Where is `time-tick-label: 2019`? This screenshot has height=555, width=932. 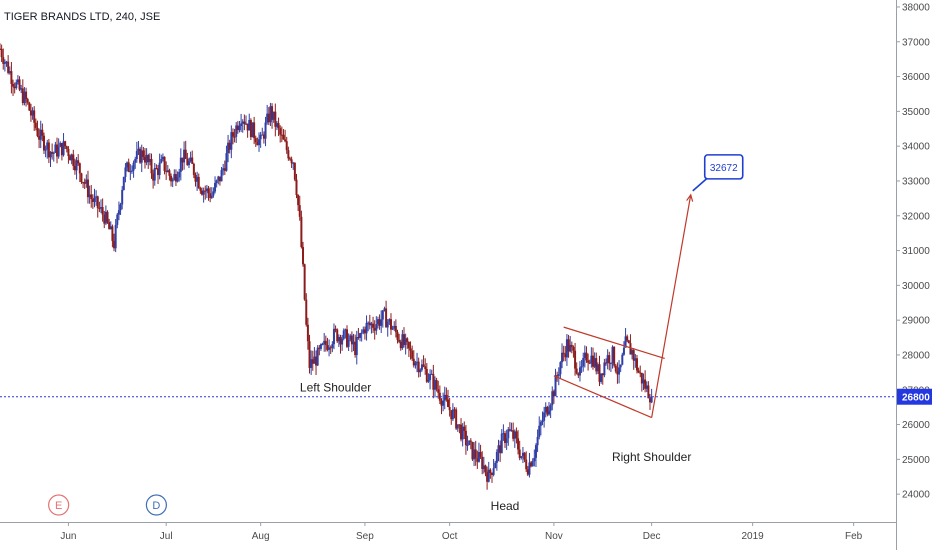
time-tick-label: 2019 is located at coordinates (753, 536).